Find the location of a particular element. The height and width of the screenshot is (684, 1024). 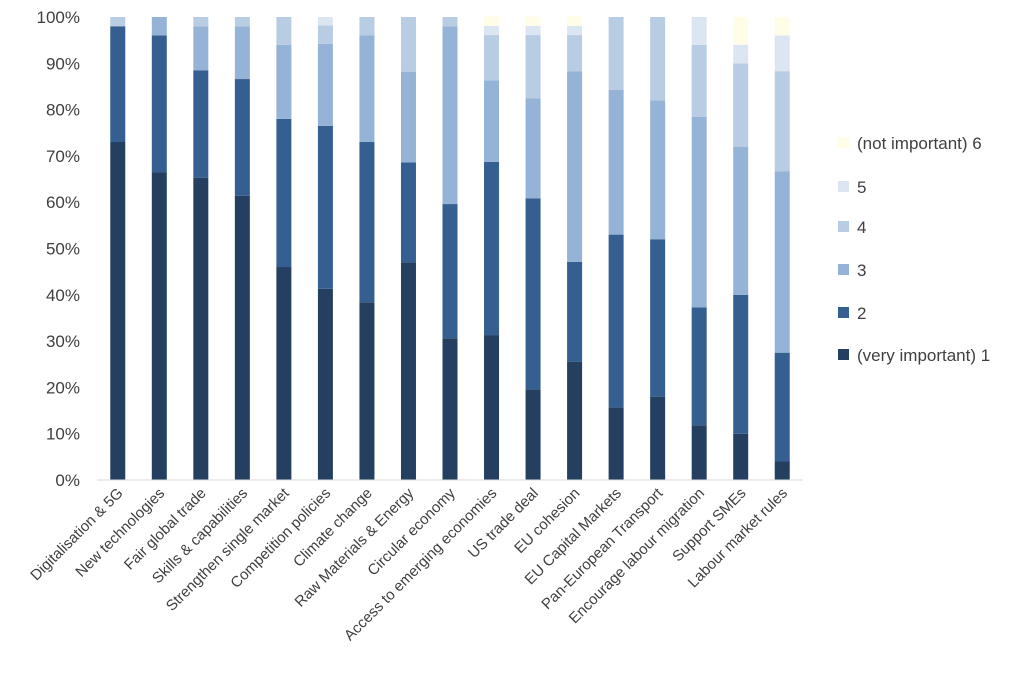

x-category-label: Access to emerging economies is located at coordinates (420, 564).